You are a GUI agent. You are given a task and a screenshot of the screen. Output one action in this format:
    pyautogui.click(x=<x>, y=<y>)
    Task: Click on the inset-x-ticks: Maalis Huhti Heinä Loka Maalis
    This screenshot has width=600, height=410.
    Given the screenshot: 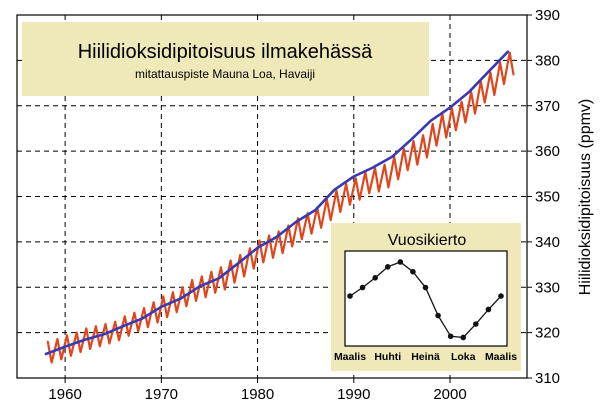 What is the action you would take?
    pyautogui.click(x=425, y=357)
    